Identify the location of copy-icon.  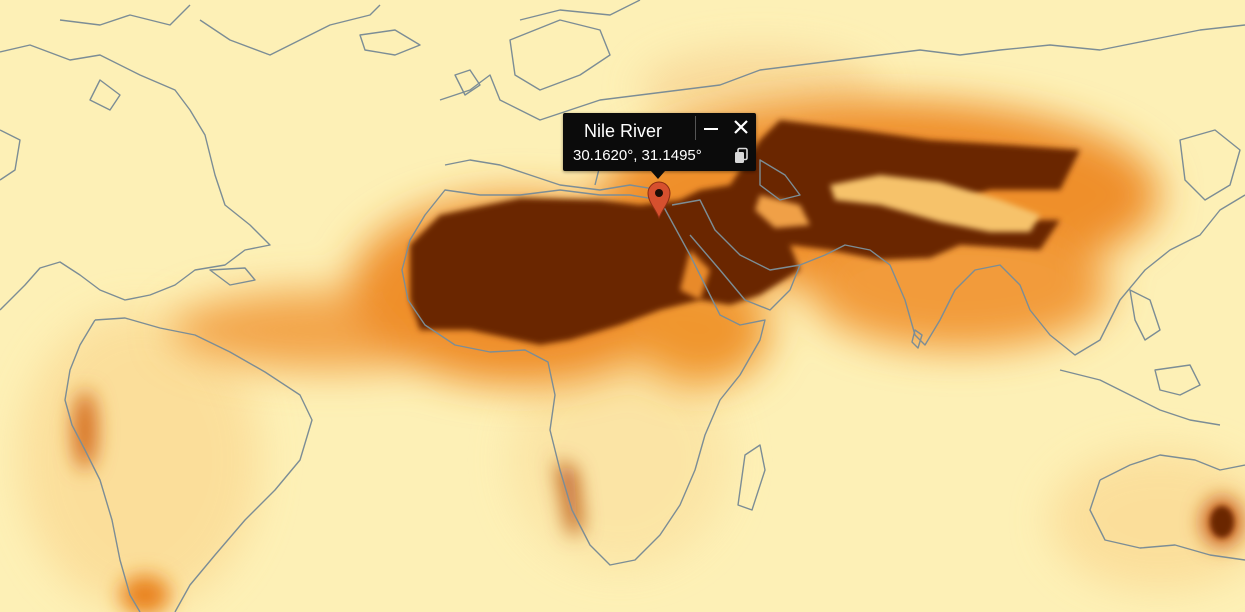
(741, 155).